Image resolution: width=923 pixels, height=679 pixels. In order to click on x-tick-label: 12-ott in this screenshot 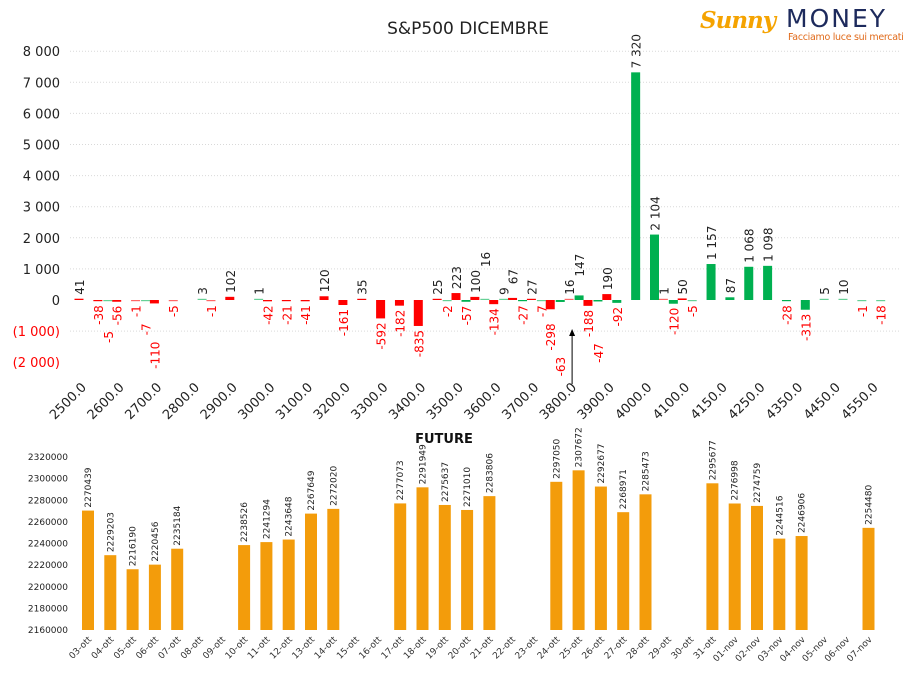, I will do `click(281, 648)`.